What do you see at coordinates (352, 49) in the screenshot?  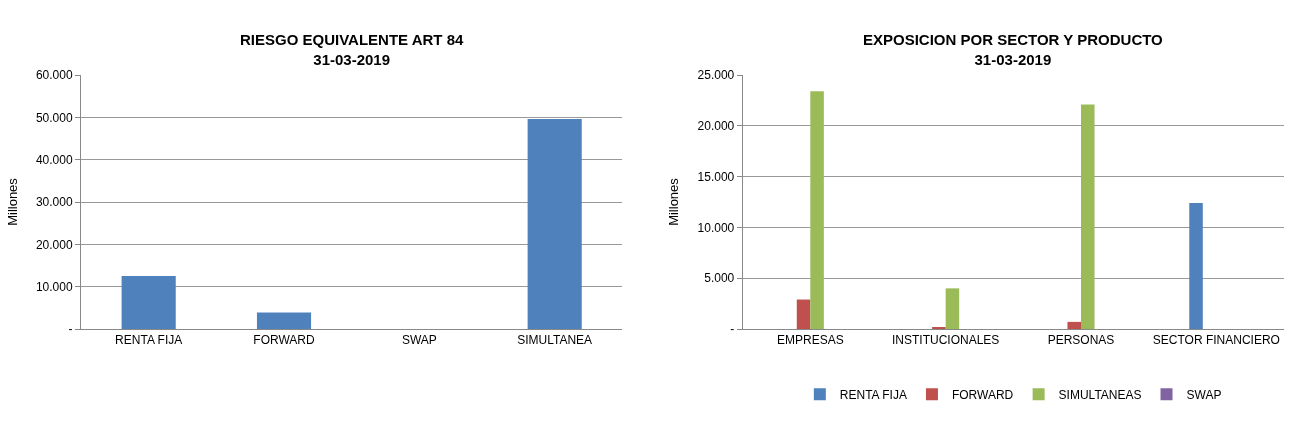 I see `chart-title: RIESGO EQUIVALENTE ART 84 31-03-2019` at bounding box center [352, 49].